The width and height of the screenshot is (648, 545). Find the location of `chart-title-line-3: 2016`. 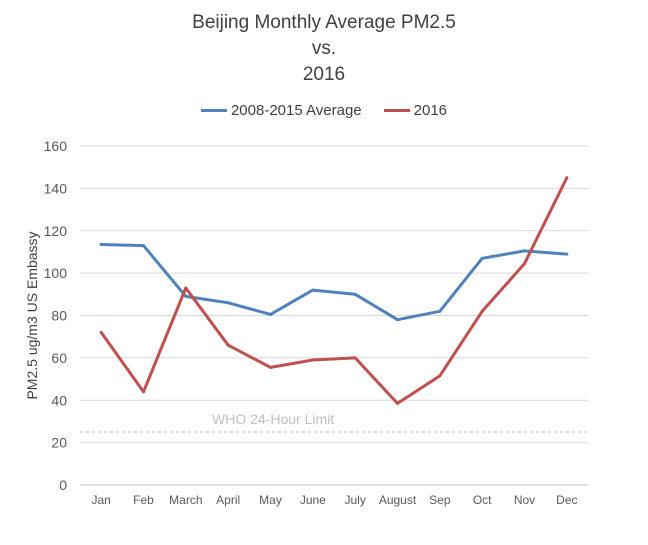

chart-title-line-3: 2016 is located at coordinates (324, 74).